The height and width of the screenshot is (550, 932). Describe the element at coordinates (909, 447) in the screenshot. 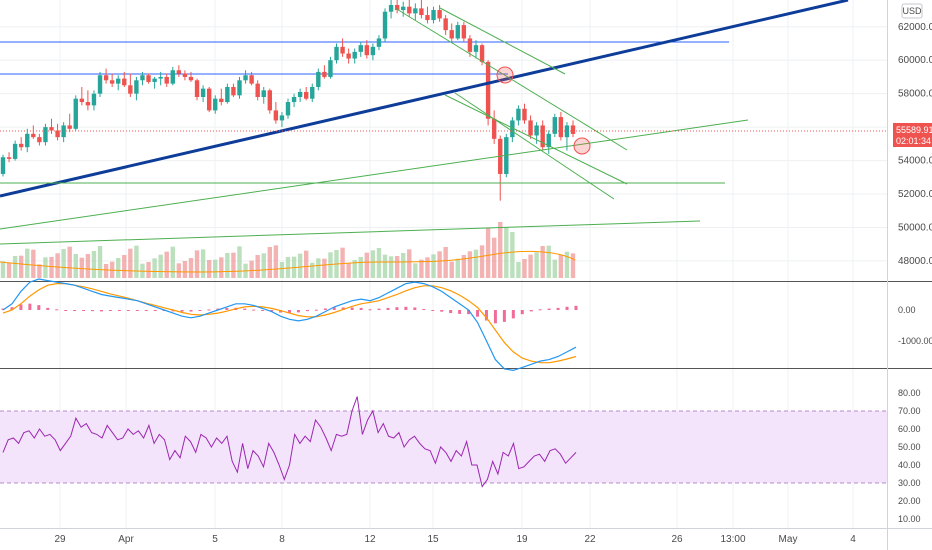

I see `rsi-tick-label: 50.00` at that location.